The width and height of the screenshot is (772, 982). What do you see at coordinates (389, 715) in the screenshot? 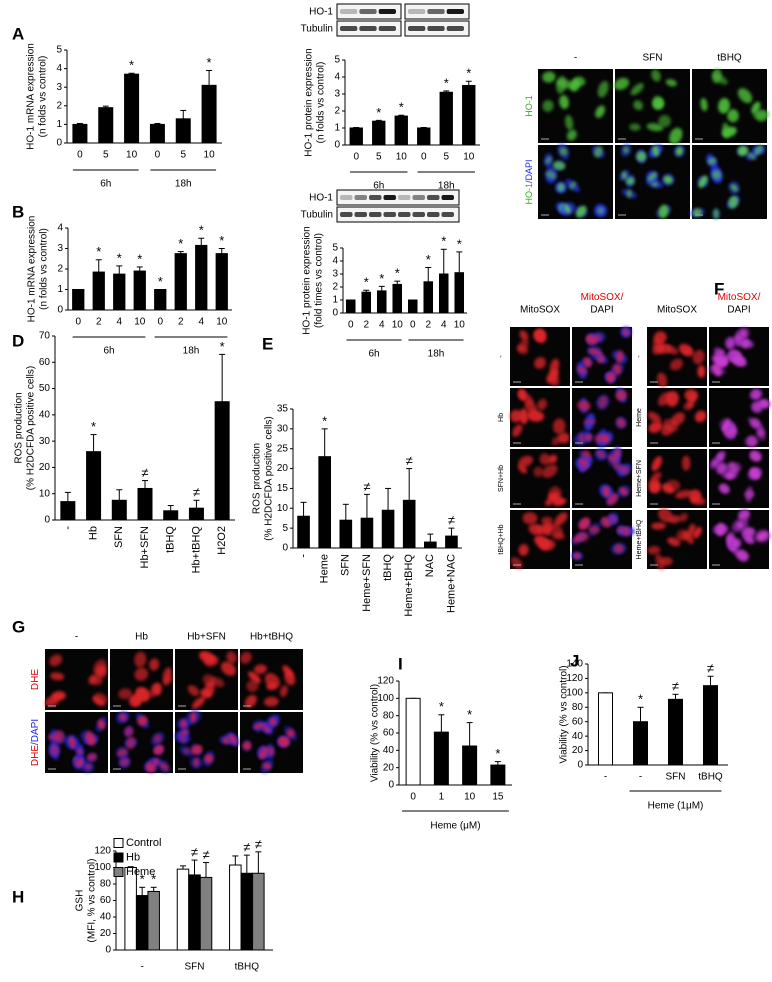
I see `y-tick-label: 80` at bounding box center [389, 715].